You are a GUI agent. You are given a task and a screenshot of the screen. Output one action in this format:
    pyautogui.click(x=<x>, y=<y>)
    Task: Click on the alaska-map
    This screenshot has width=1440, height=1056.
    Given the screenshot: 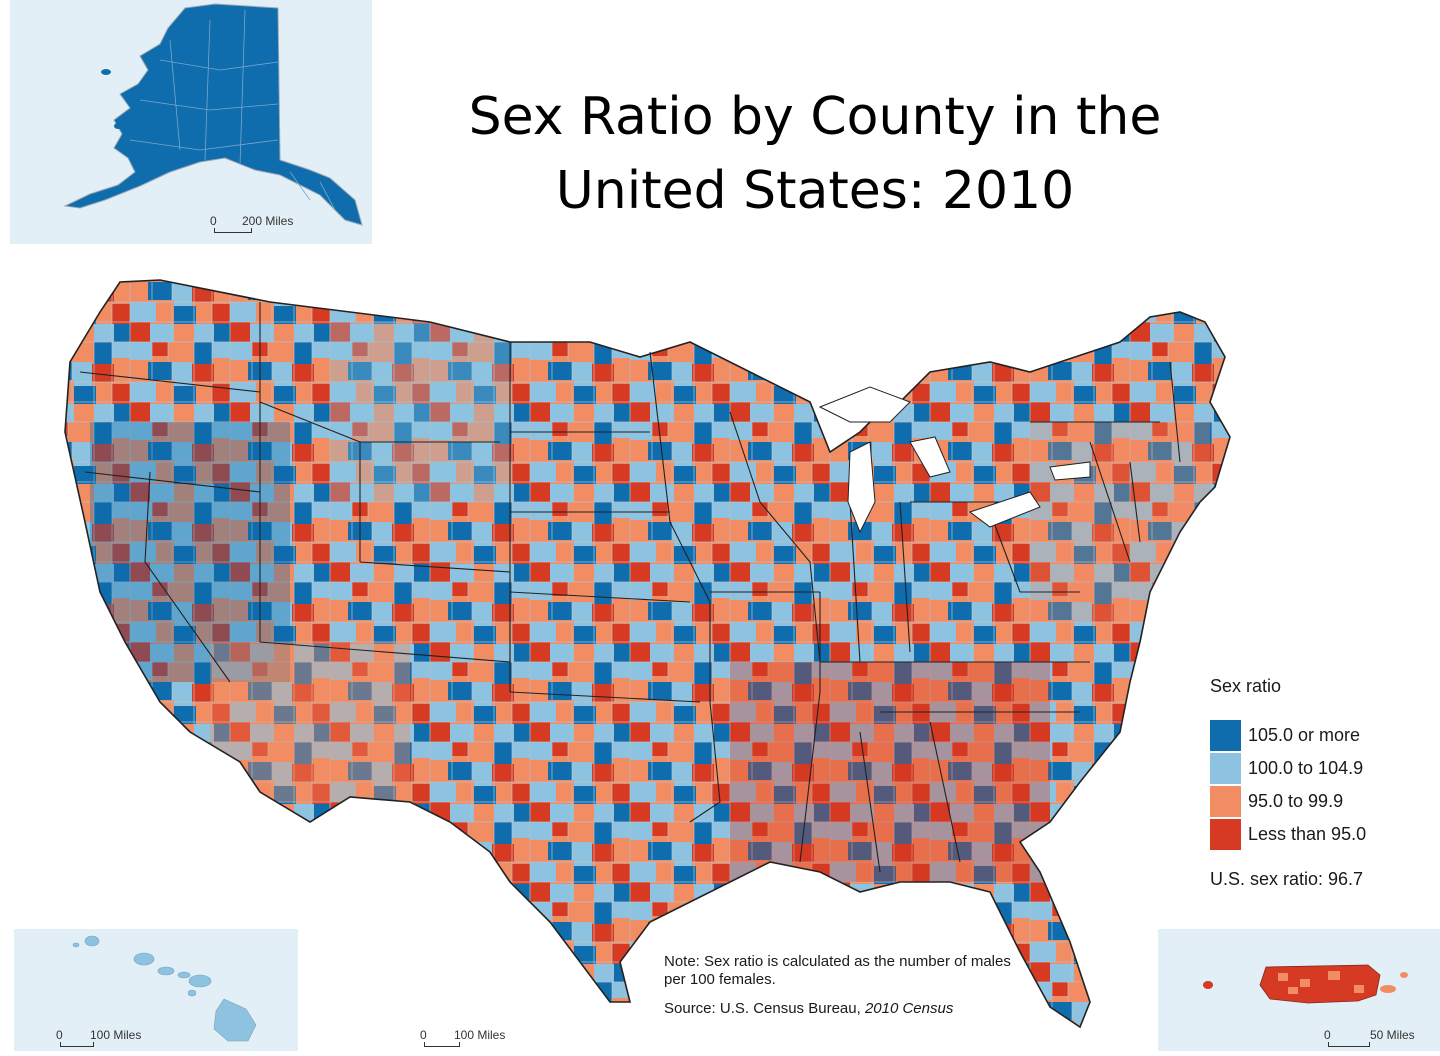 What is the action you would take?
    pyautogui.click(x=213, y=114)
    